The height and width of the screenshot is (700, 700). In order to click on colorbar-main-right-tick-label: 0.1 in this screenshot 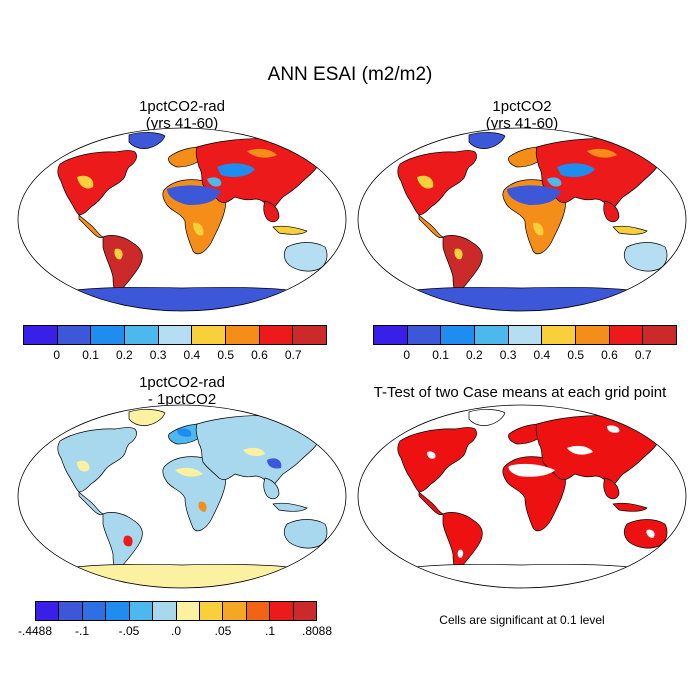, I will do `click(440, 355)`.